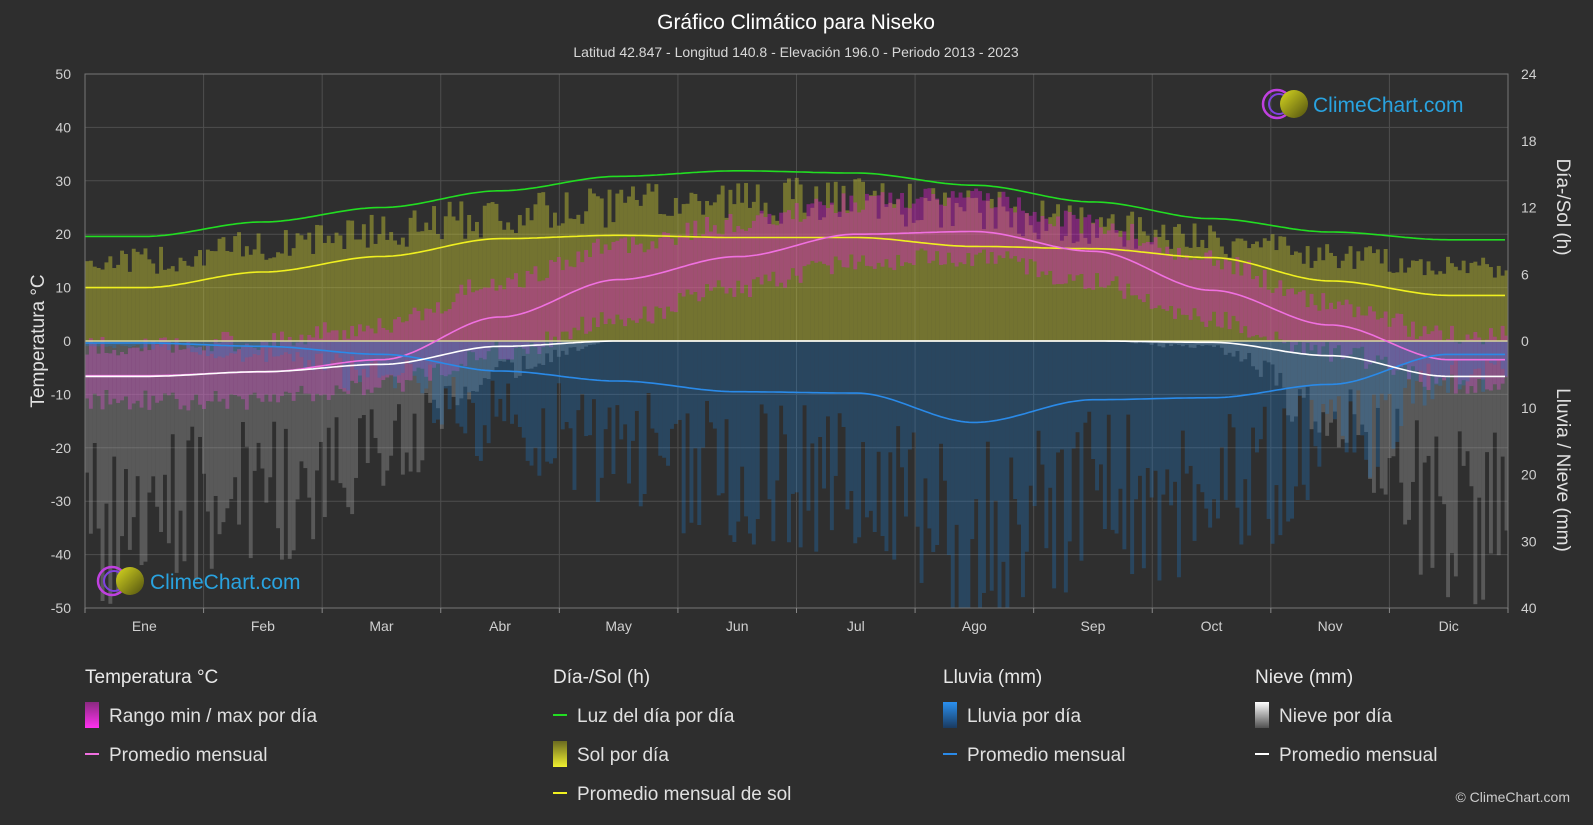  Describe the element at coordinates (1212, 626) in the screenshot. I see `month-label: Oct` at that location.